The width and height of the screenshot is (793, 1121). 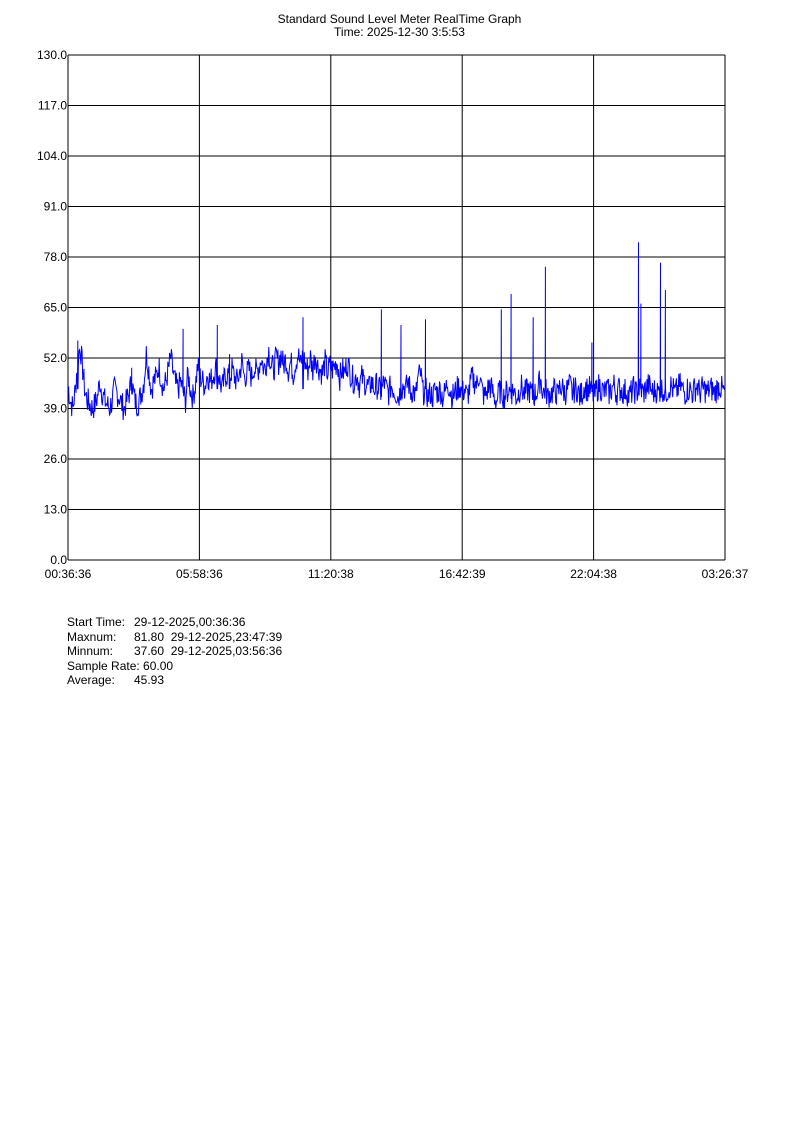 What do you see at coordinates (68, 574) in the screenshot?
I see `x-tick-label: 00:36:36` at bounding box center [68, 574].